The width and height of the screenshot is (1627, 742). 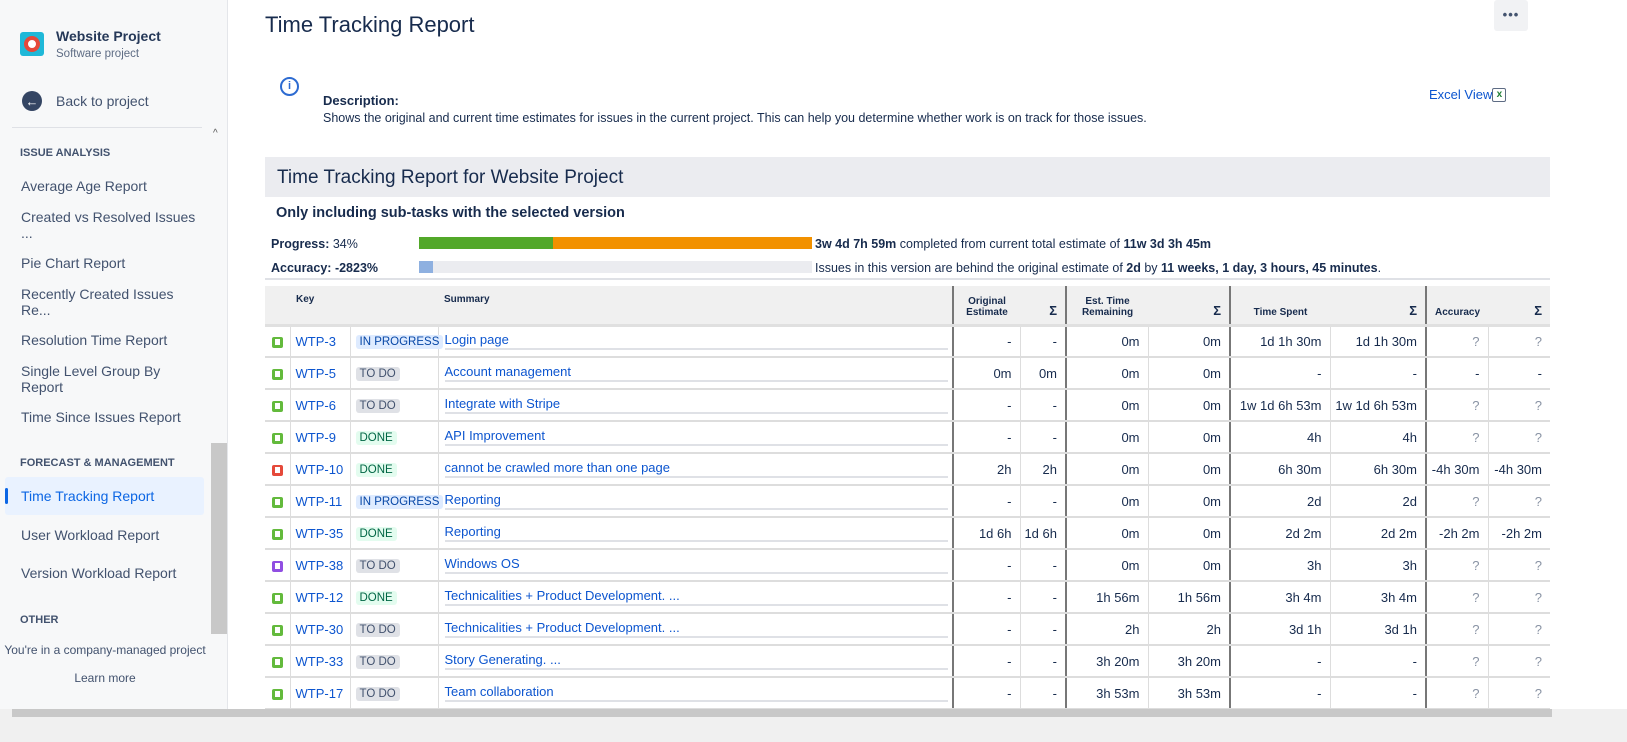 I want to click on time-spent-sum-cell: 3d 1h, so click(x=1377, y=629).